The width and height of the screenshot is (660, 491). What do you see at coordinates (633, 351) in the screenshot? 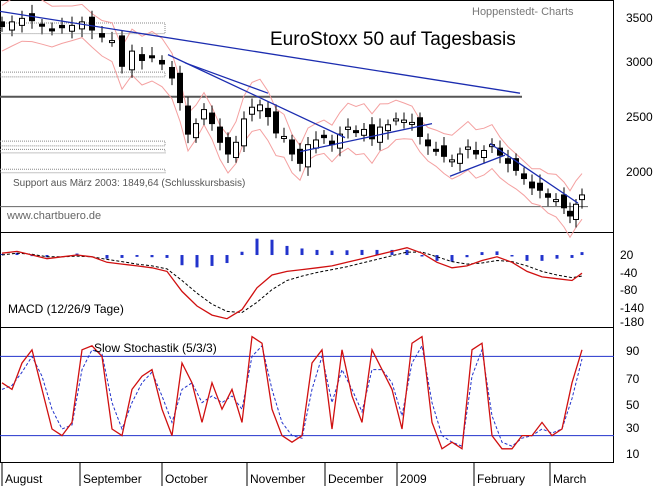
I see `stoch-tick-label: 90` at bounding box center [633, 351].